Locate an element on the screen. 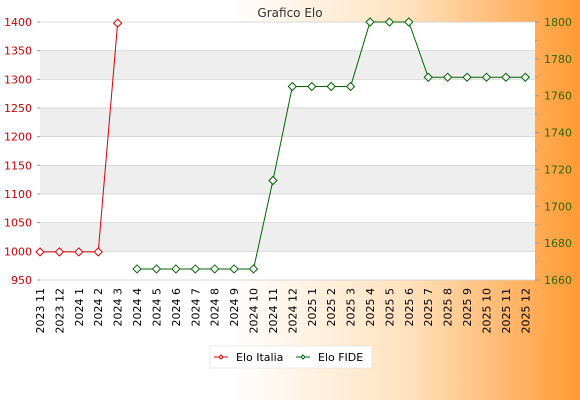 The width and height of the screenshot is (580, 400). x-tick-label: 2025 2 is located at coordinates (331, 307).